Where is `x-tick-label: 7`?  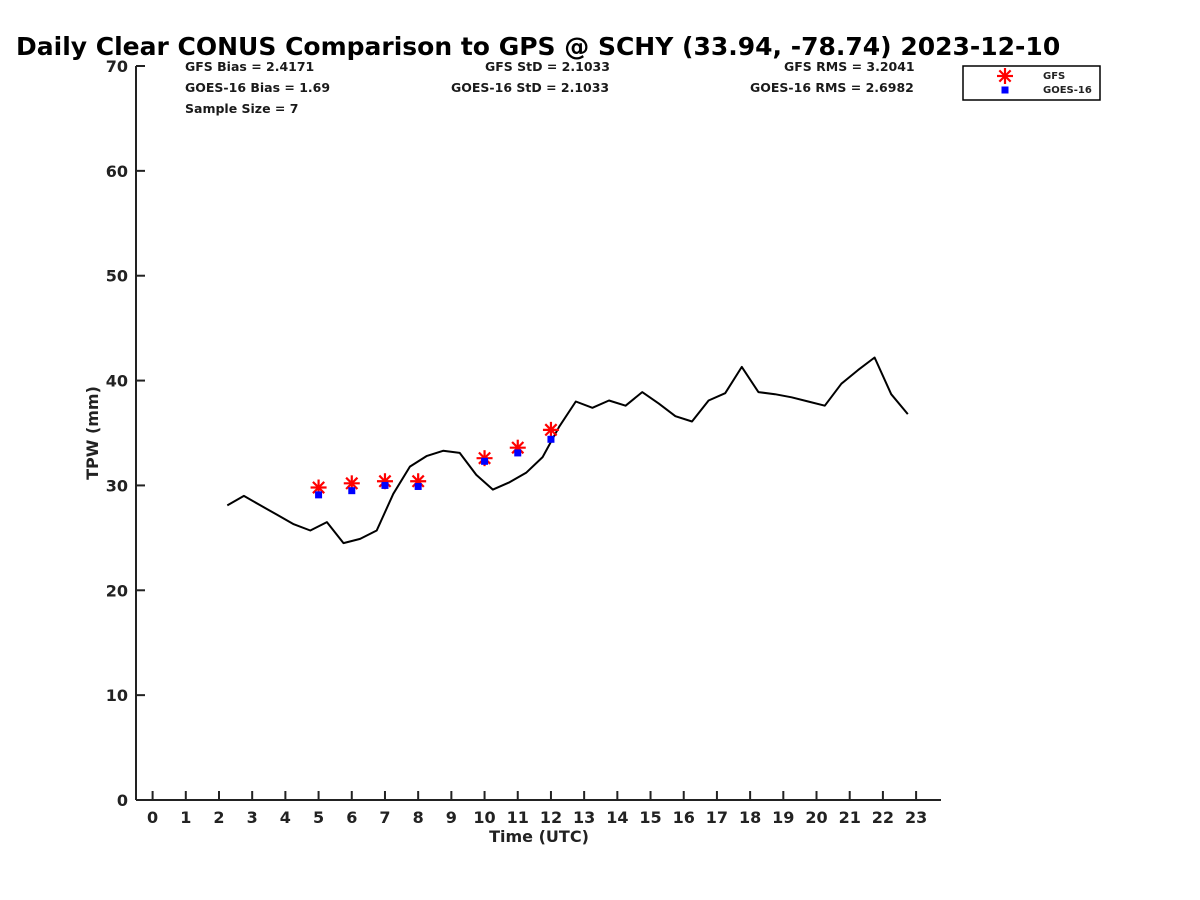 x-tick-label: 7 is located at coordinates (384, 817).